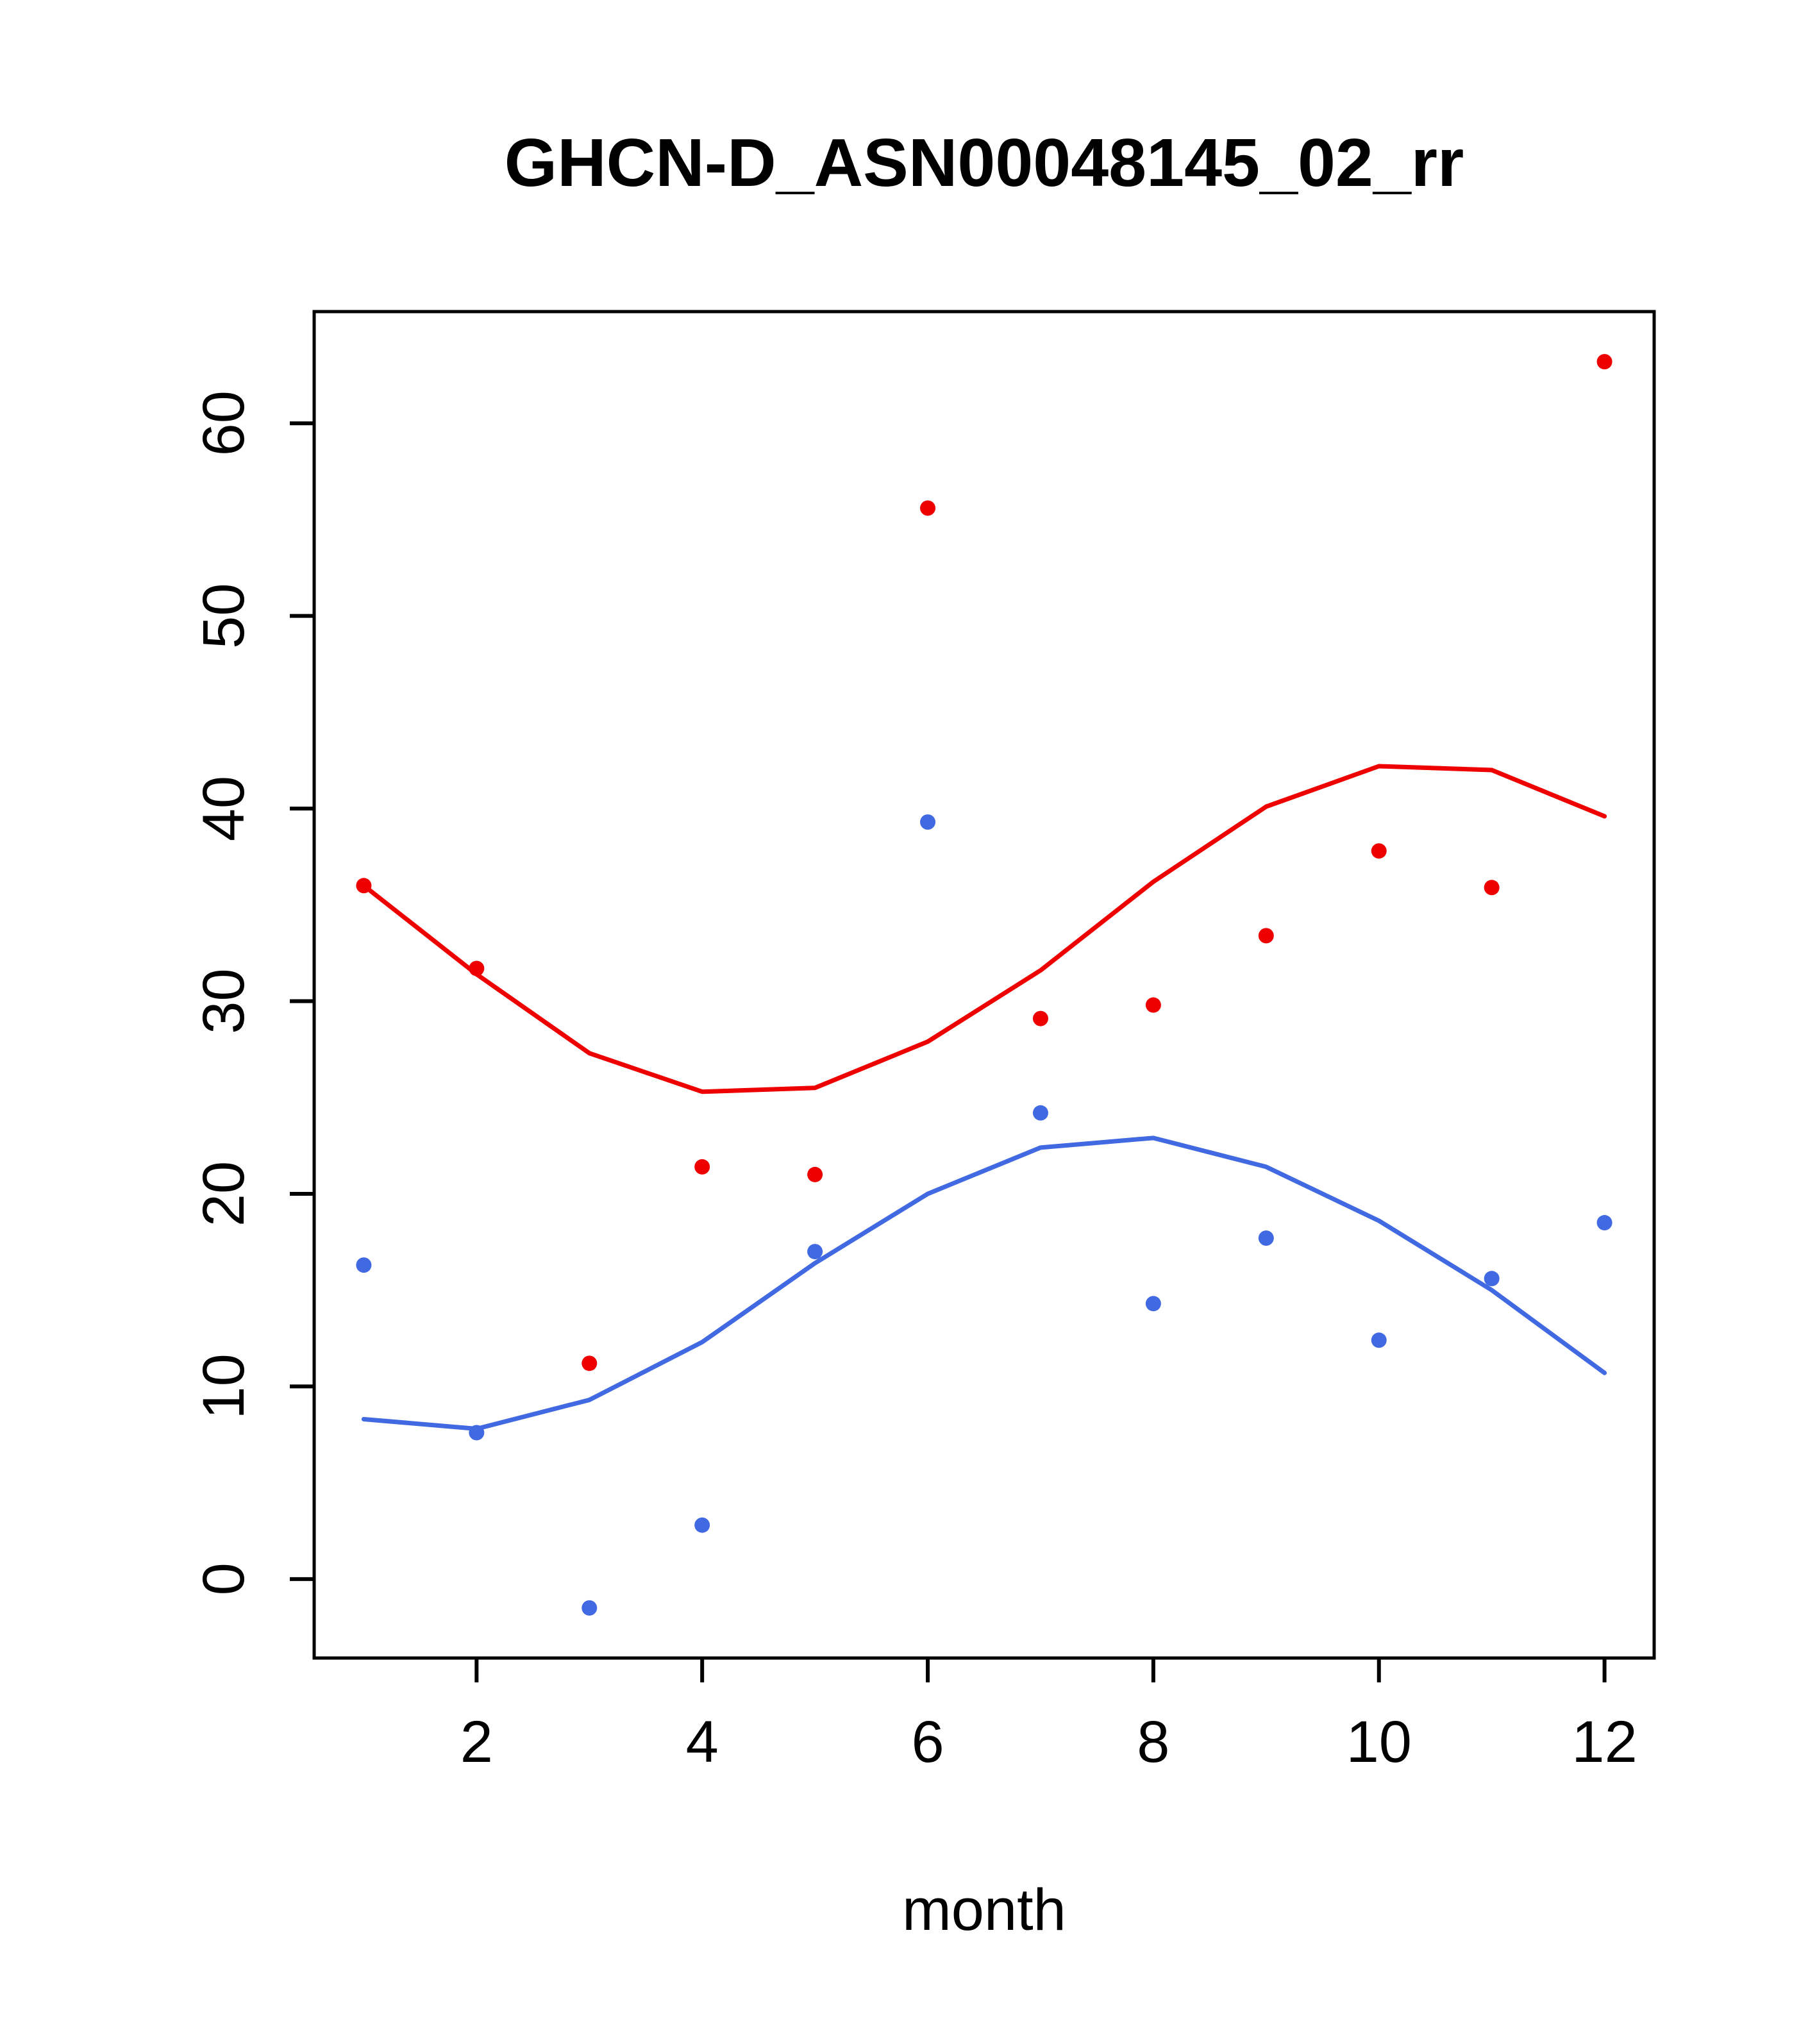  What do you see at coordinates (224, 423) in the screenshot?
I see `y-tick-label: 60` at bounding box center [224, 423].